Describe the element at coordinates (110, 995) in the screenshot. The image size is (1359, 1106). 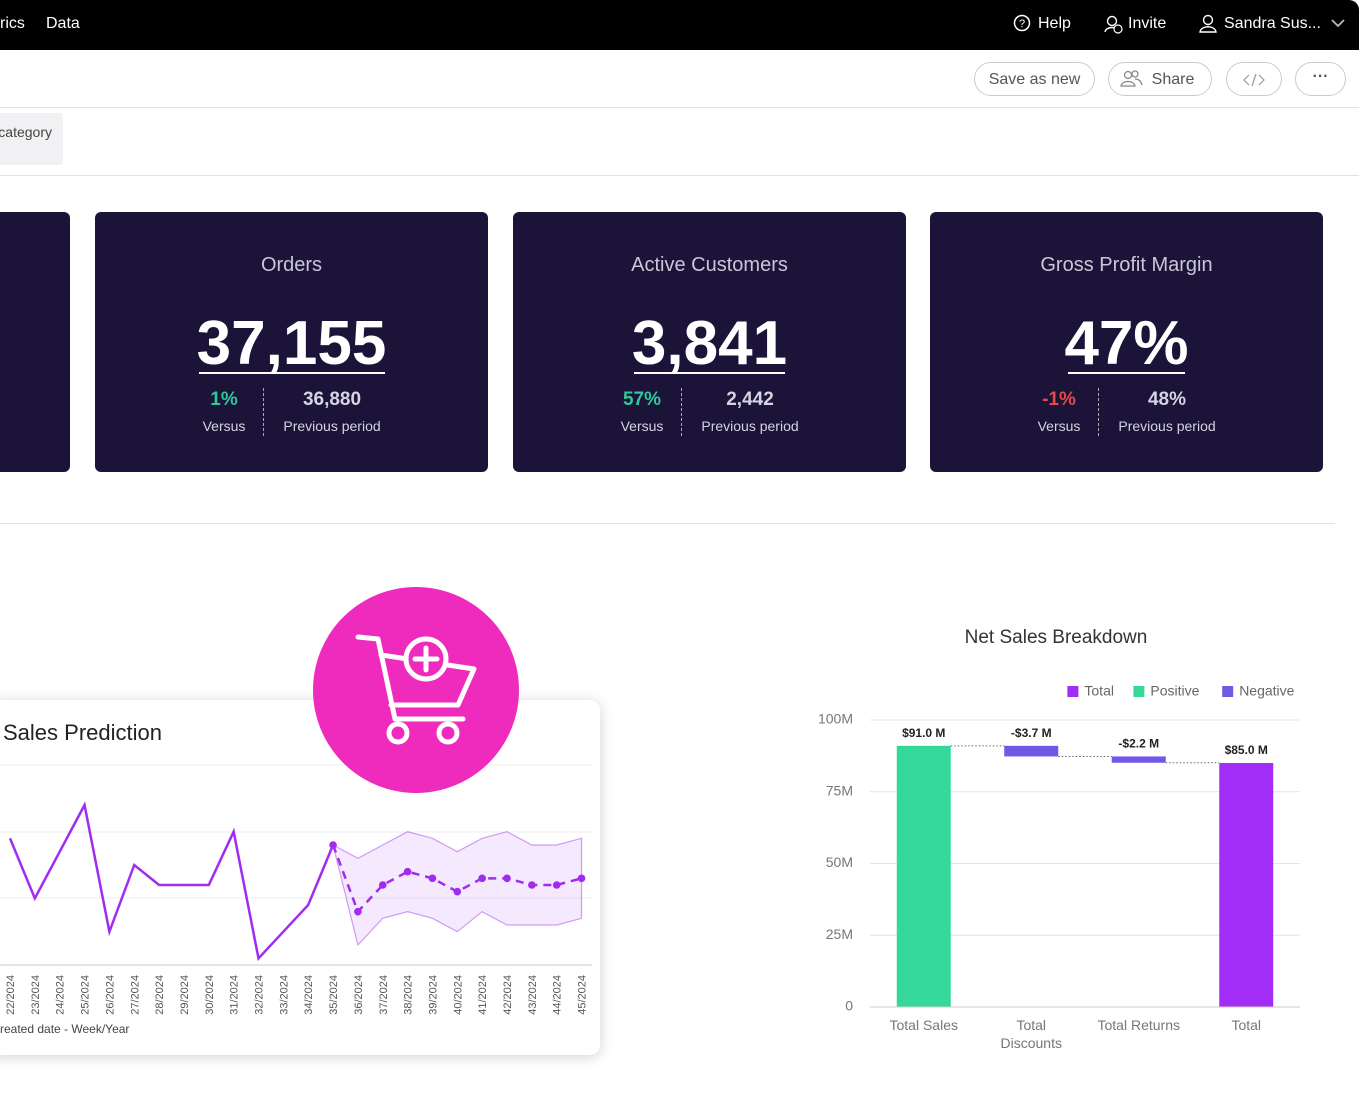
I see `x-tick-label: 26/2024` at that location.